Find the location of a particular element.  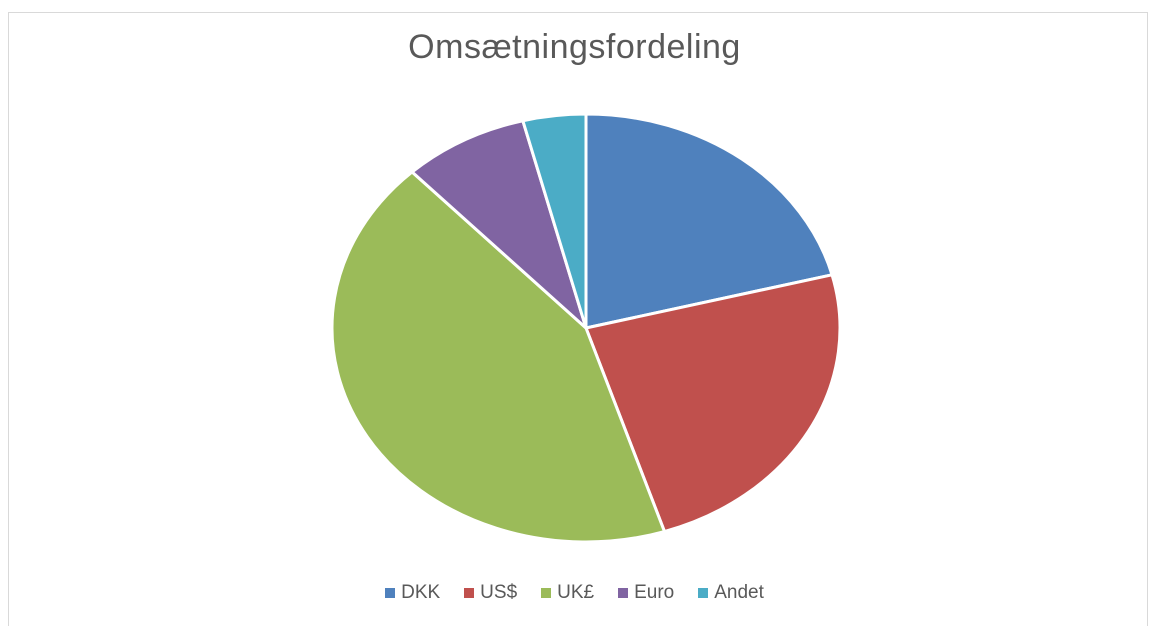

pie-slice-euro is located at coordinates (499, 224).